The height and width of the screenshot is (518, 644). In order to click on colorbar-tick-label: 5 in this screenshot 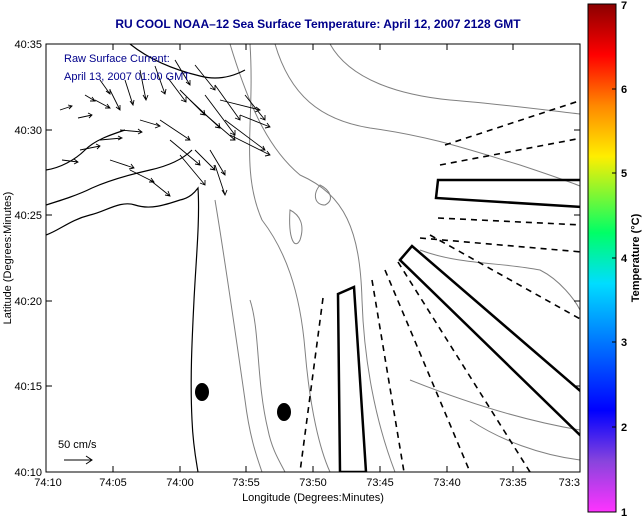, I will do `click(624, 174)`.